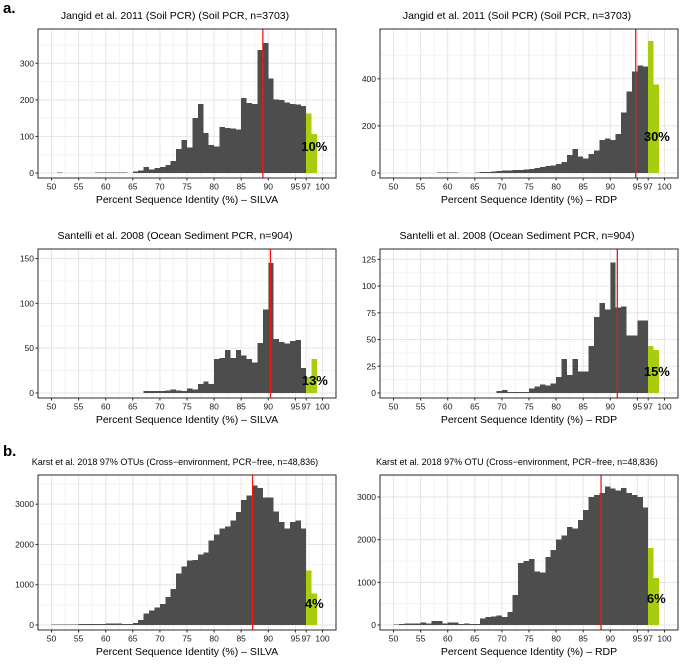 Image resolution: width=685 pixels, height=666 pixels. What do you see at coordinates (369, 259) in the screenshot?
I see `svg-text: 125` at bounding box center [369, 259].